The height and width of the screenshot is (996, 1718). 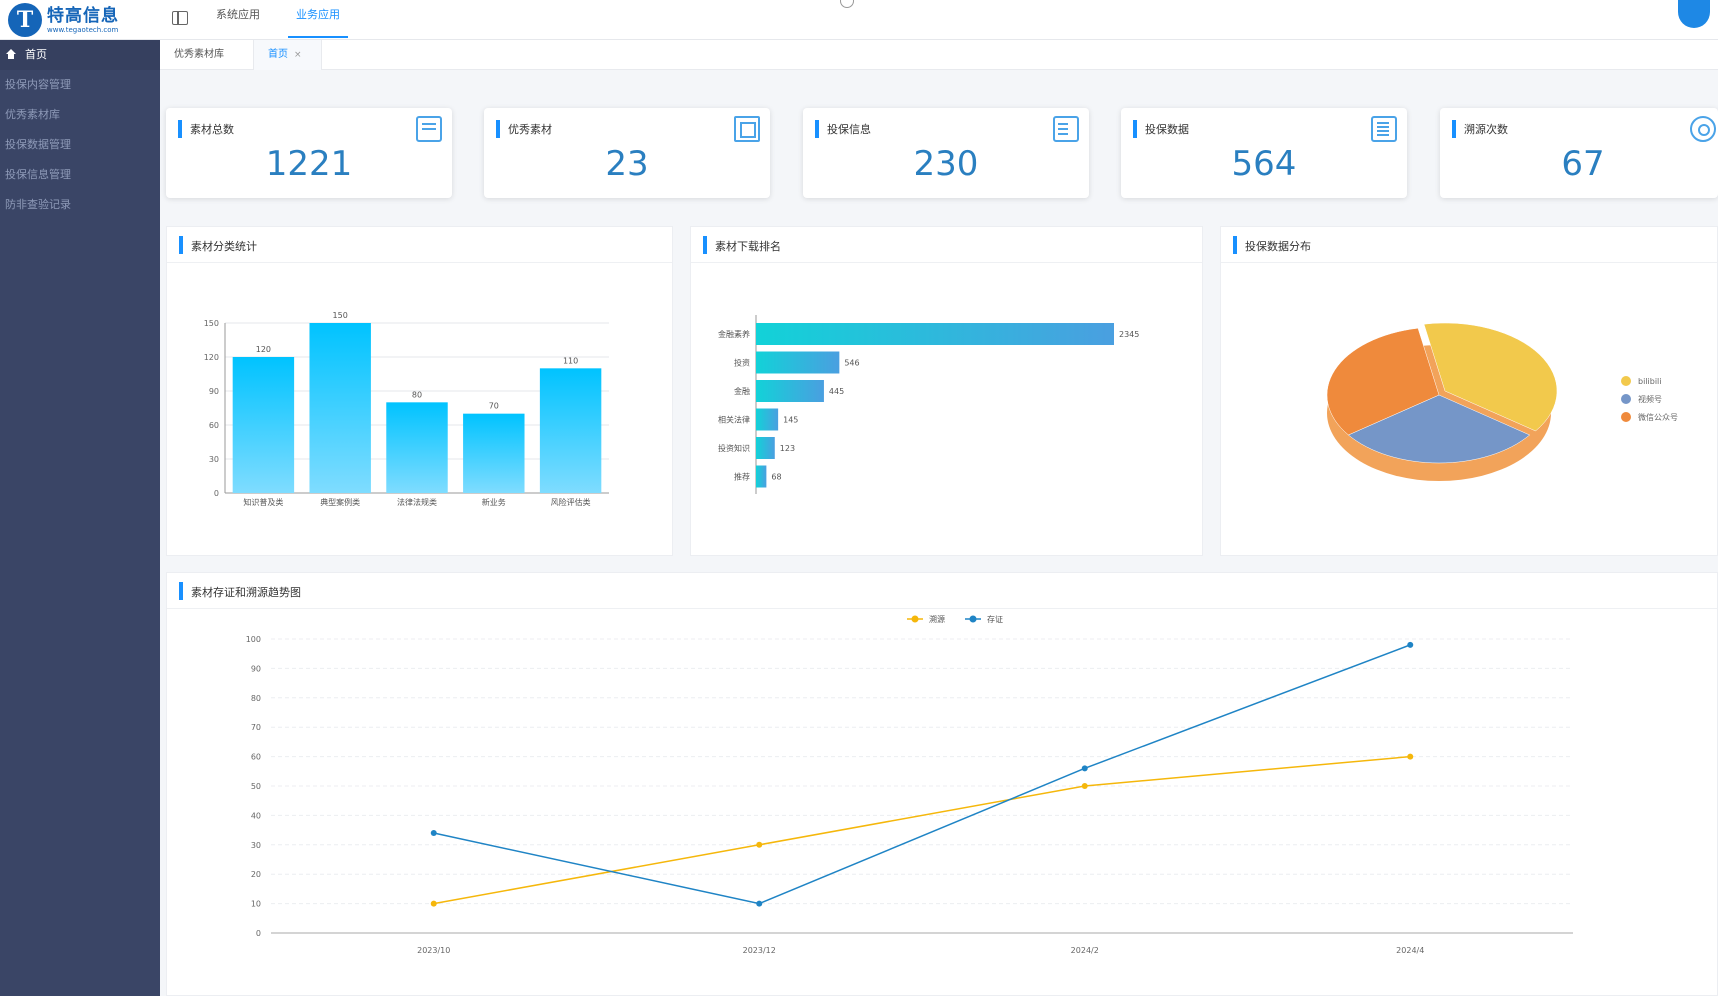 What do you see at coordinates (939, 55) in the screenshot?
I see `page-tabs: 优秀素材库 首页 ×` at bounding box center [939, 55].